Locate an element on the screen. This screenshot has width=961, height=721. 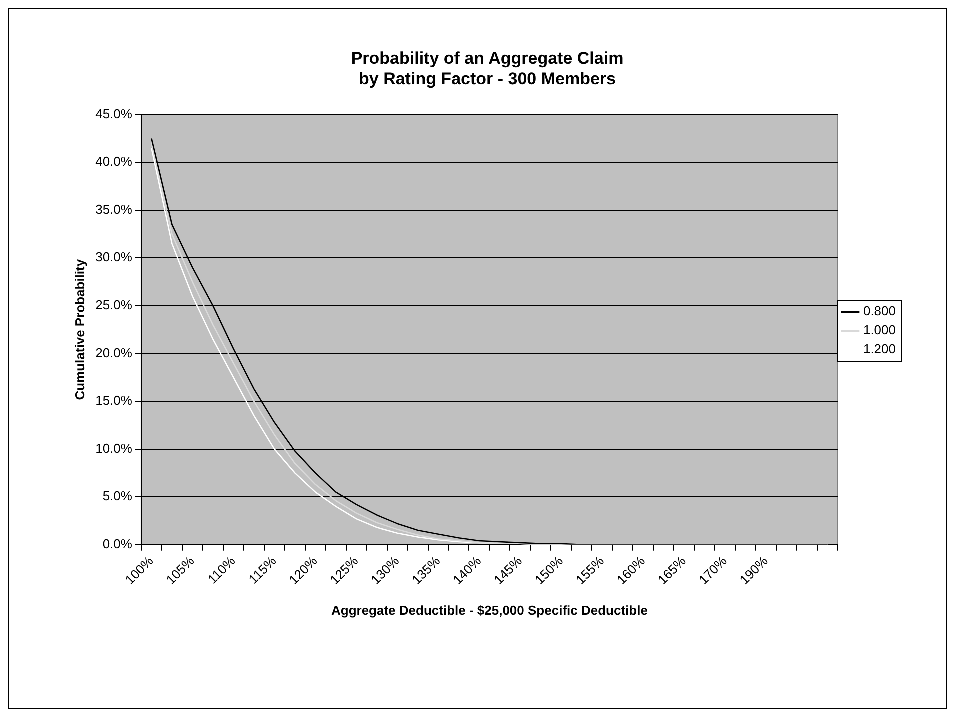
y-tick-label: 15.0% is located at coordinates (114, 400).